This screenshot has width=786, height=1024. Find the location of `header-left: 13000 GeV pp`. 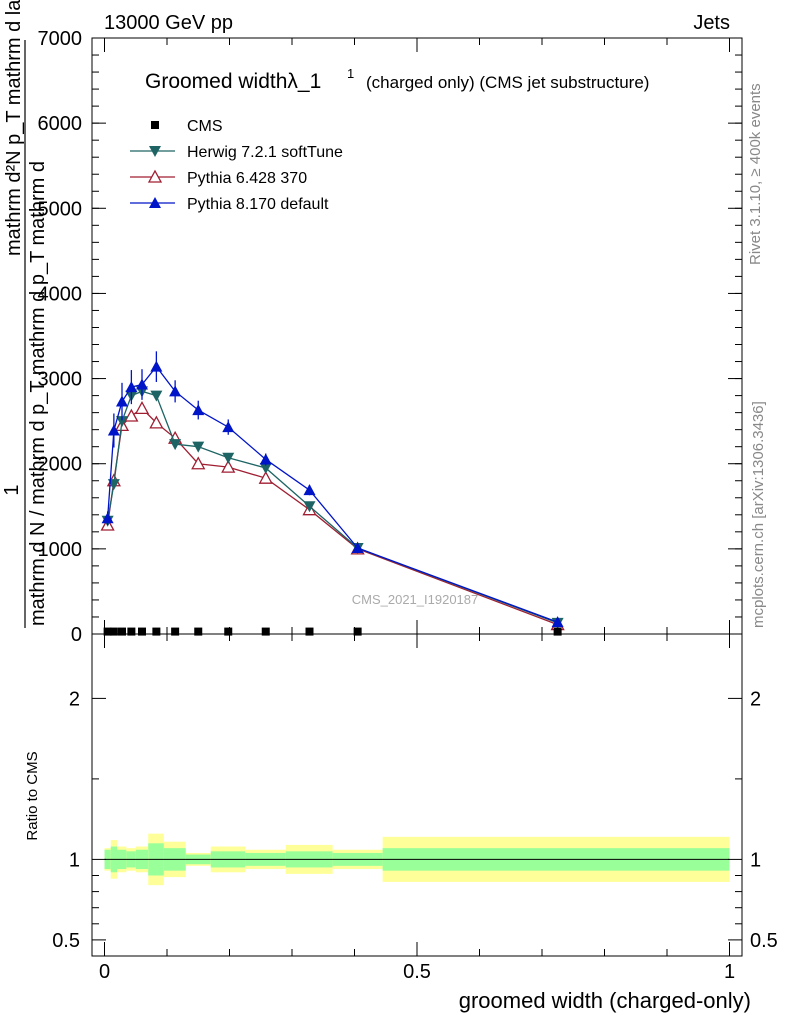

header-left: 13000 GeV pp is located at coordinates (168, 23).